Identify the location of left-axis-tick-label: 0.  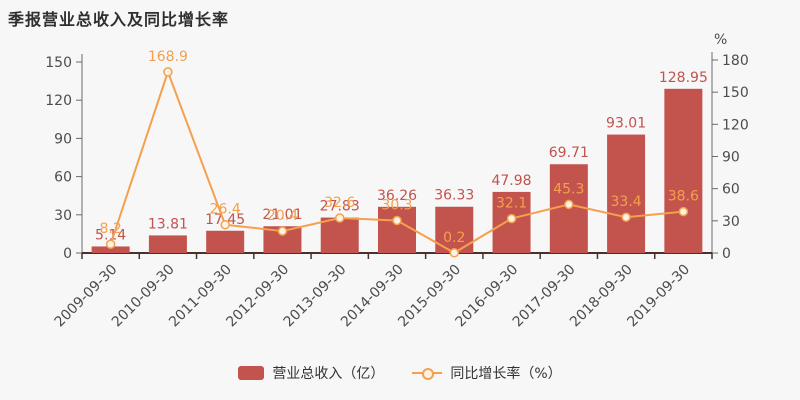
(67, 254).